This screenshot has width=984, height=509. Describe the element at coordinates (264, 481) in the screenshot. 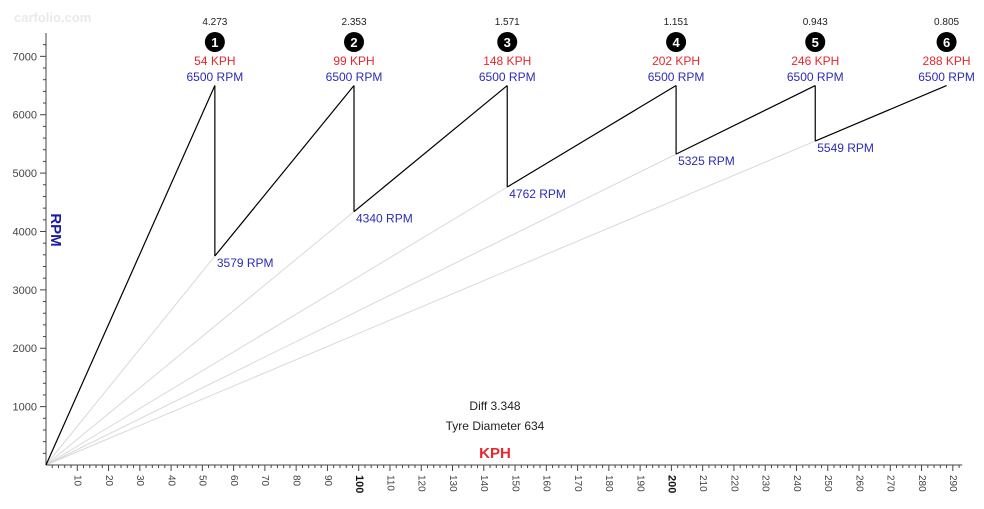

I see `x-tick-label: 70` at that location.